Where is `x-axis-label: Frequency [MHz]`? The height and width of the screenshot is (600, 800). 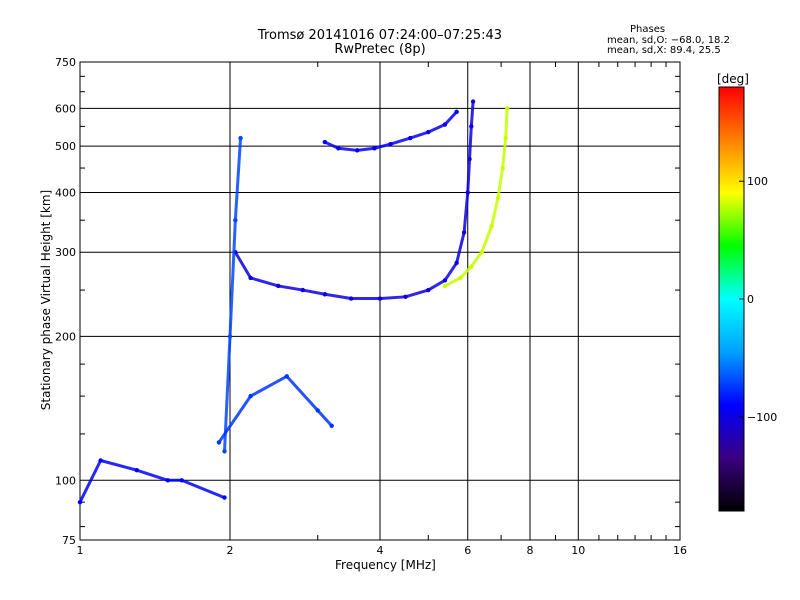 x-axis-label: Frequency [MHz] is located at coordinates (385, 565).